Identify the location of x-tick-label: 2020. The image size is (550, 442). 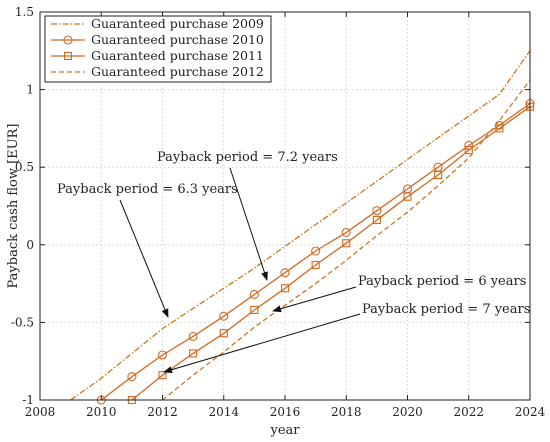
(407, 412).